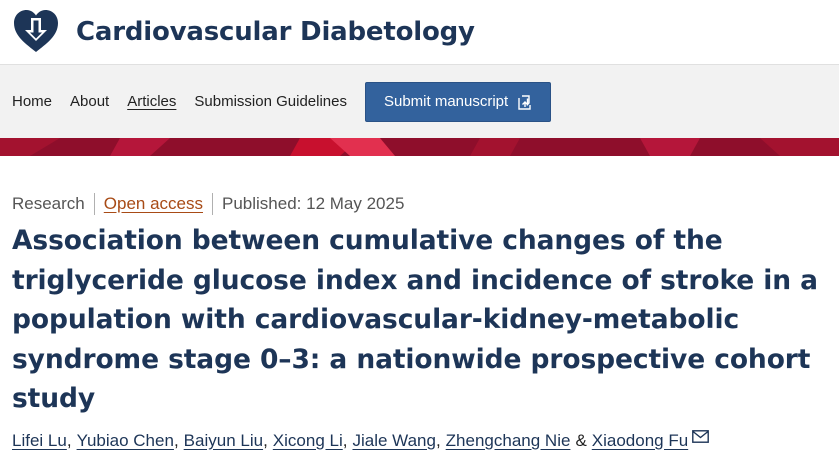 The height and width of the screenshot is (476, 839). I want to click on author-link: Baiyun Liu, so click(223, 440).